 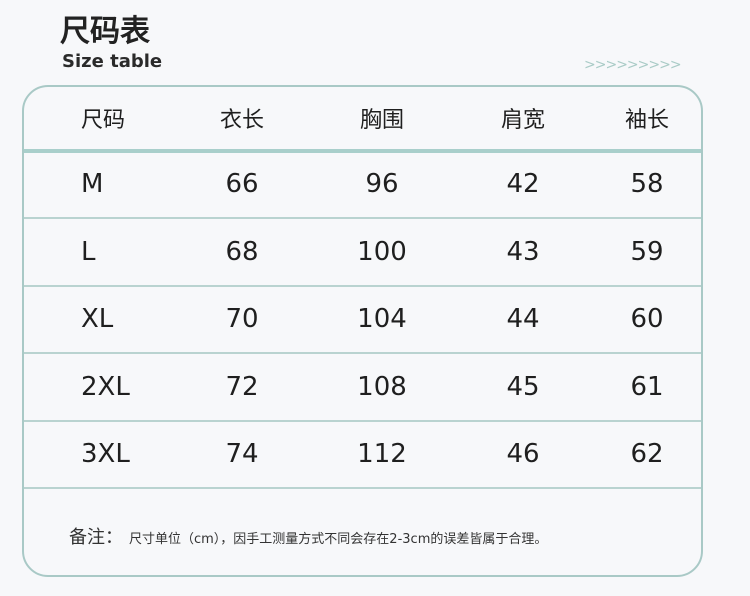 I want to click on table-cell: 70, so click(x=242, y=319).